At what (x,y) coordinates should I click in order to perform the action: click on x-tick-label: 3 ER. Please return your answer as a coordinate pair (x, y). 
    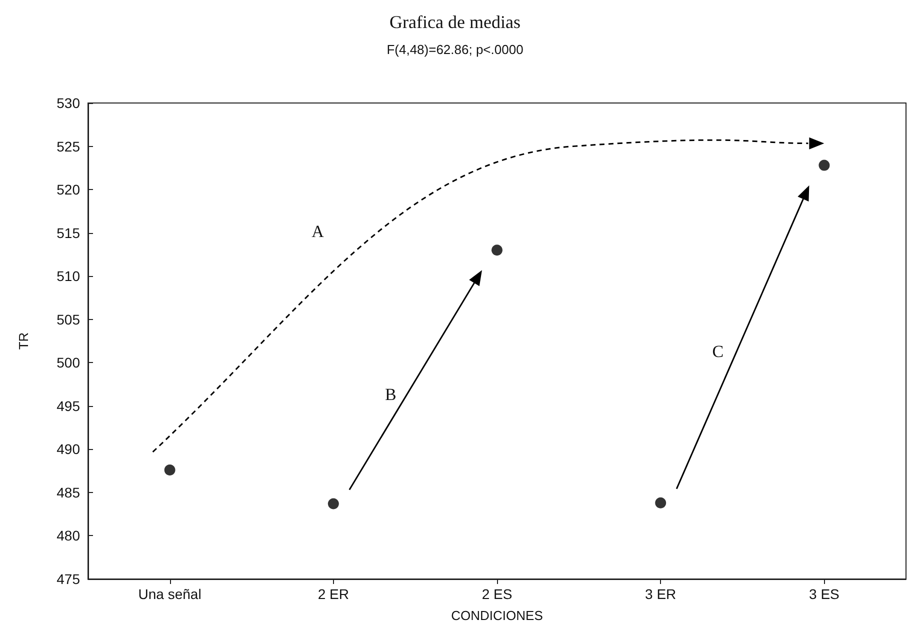
    Looking at the image, I should click on (660, 594).